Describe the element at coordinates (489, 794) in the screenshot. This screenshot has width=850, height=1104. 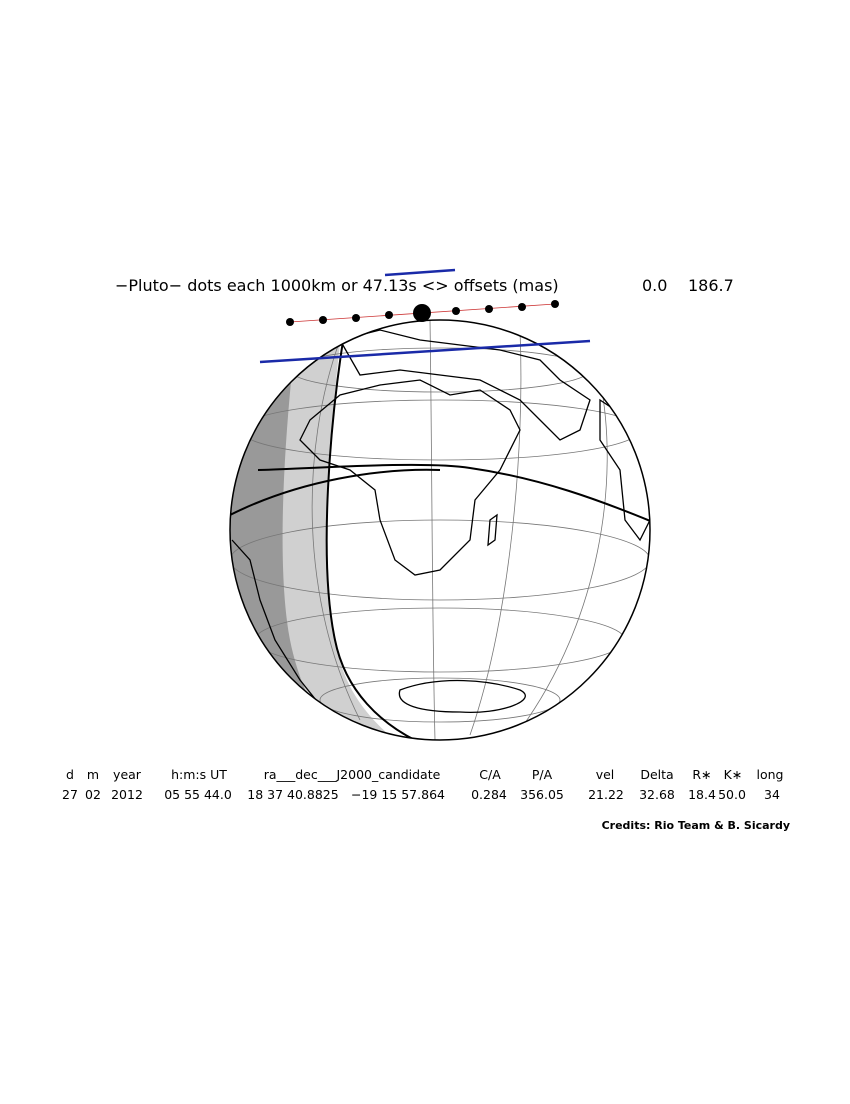
I see `table-cell: 0.284` at that location.